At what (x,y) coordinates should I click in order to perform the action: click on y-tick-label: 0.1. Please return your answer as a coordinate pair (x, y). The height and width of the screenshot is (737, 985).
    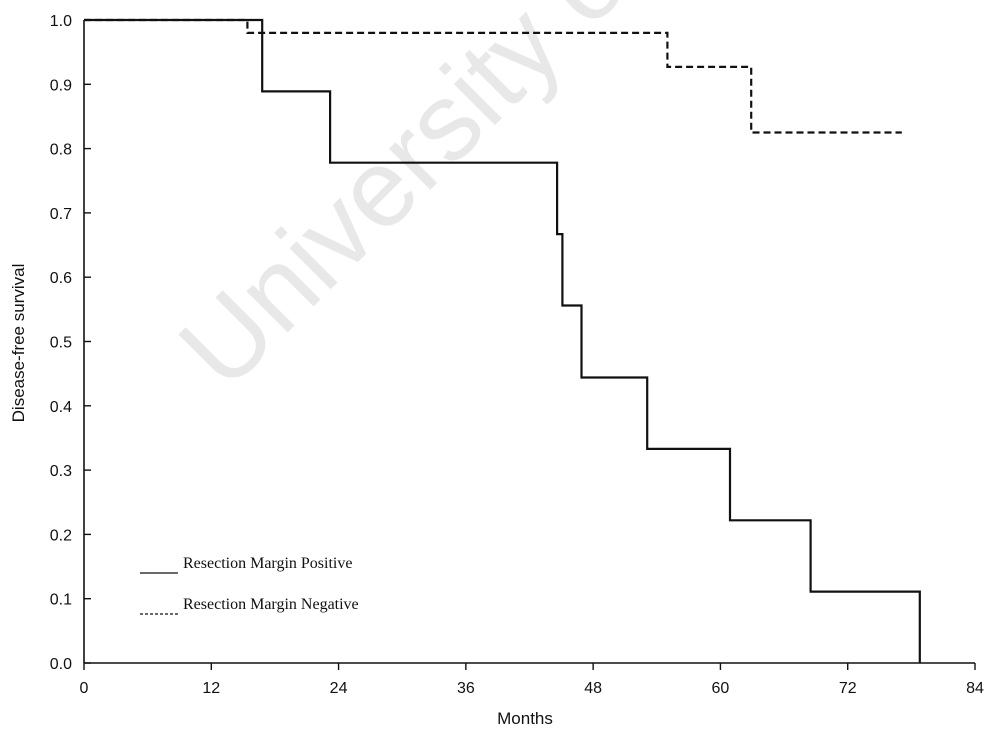
    Looking at the image, I should click on (61, 600).